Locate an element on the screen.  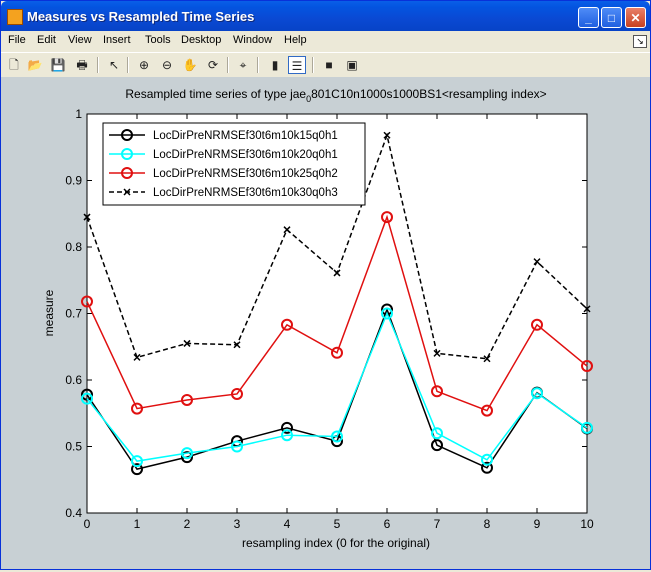
y-axis-label: measure is located at coordinates (49, 312).